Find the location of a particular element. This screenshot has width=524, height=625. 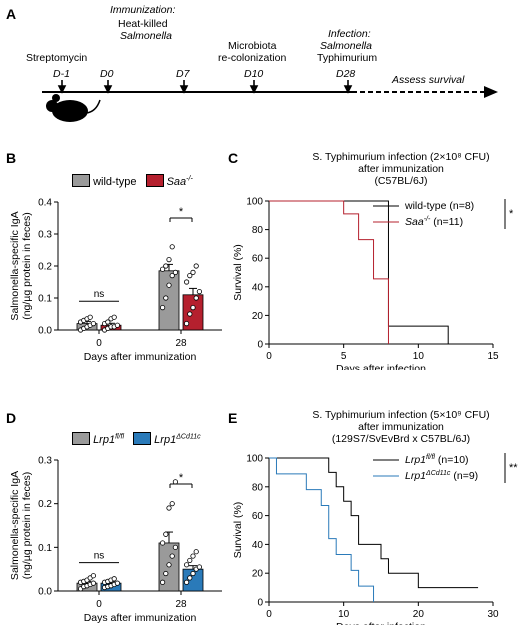

event-microbiota-label: Microbiota is located at coordinates (252, 46).